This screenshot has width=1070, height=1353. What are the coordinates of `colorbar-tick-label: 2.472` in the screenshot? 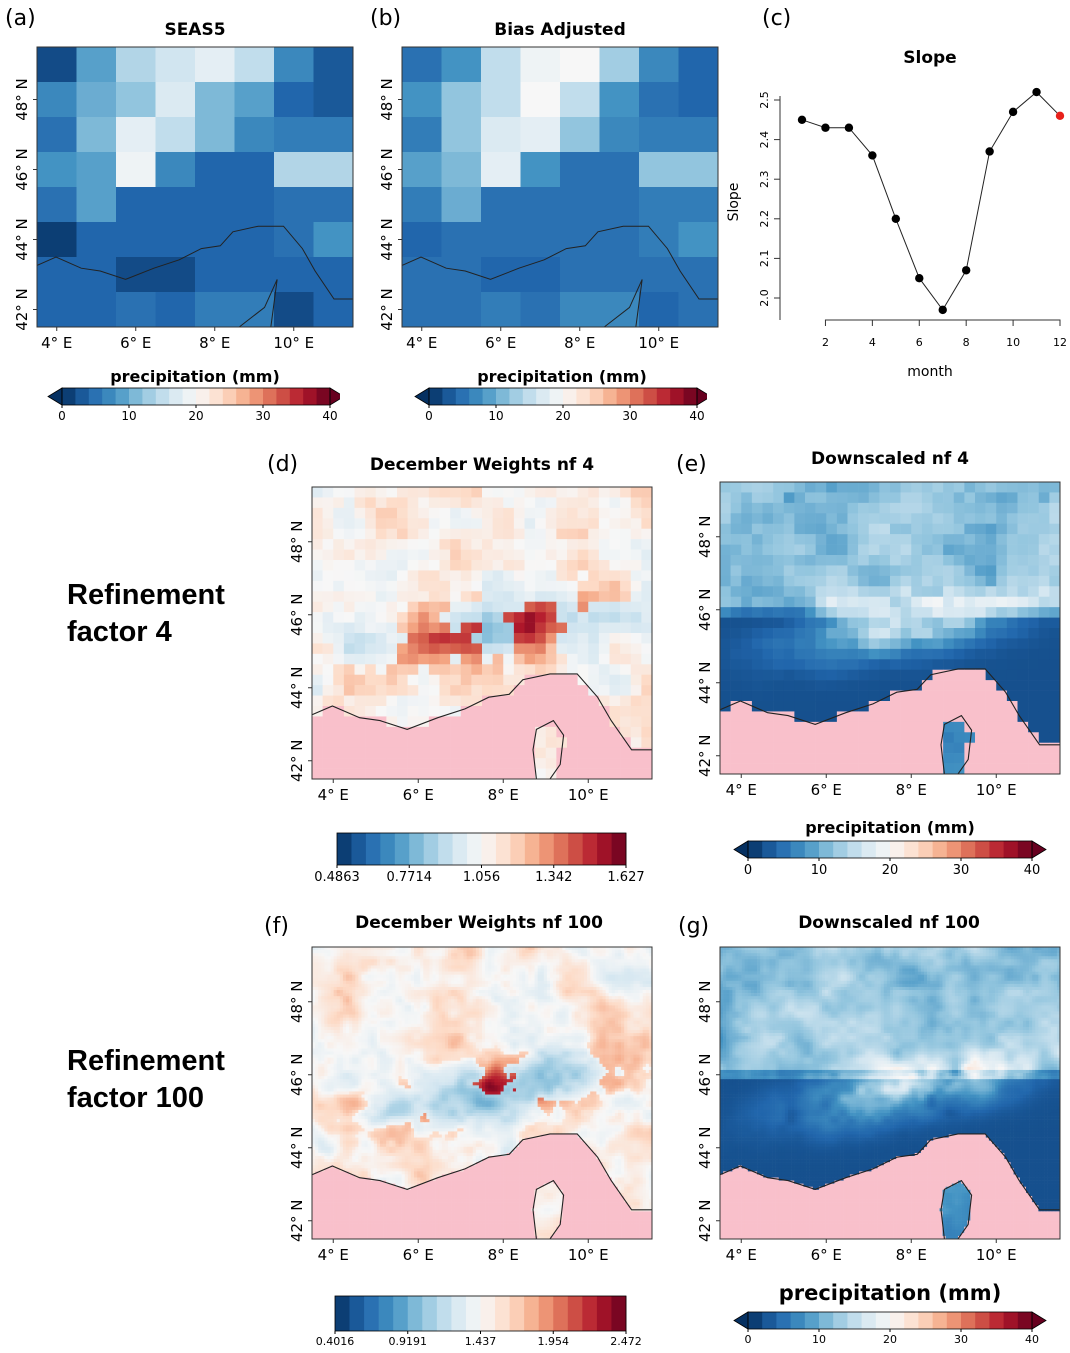 It's located at (626, 1341).